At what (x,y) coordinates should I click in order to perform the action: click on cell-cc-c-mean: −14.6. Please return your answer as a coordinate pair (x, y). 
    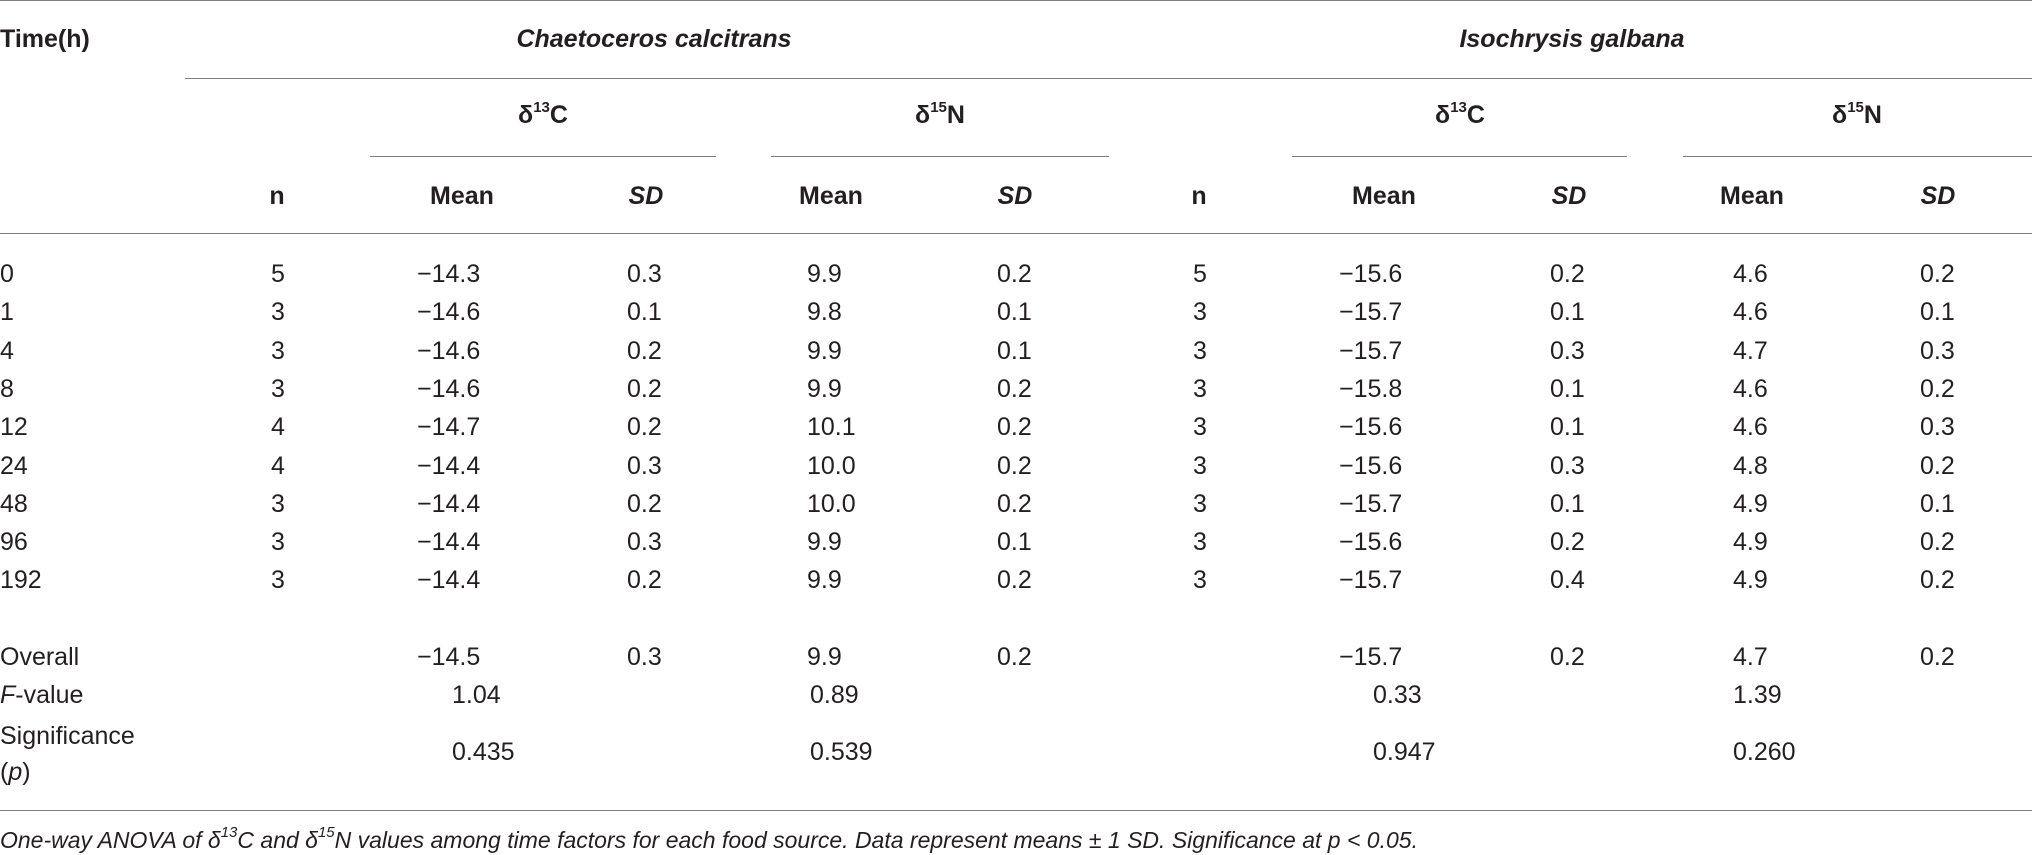
    Looking at the image, I should click on (449, 312).